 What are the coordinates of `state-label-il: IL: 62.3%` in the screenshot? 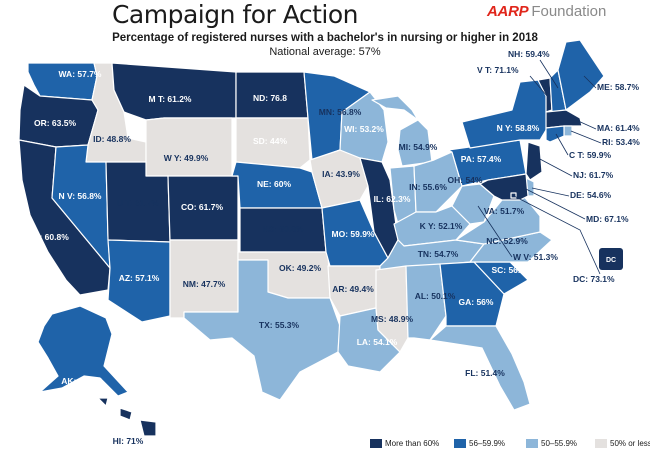 It's located at (392, 199).